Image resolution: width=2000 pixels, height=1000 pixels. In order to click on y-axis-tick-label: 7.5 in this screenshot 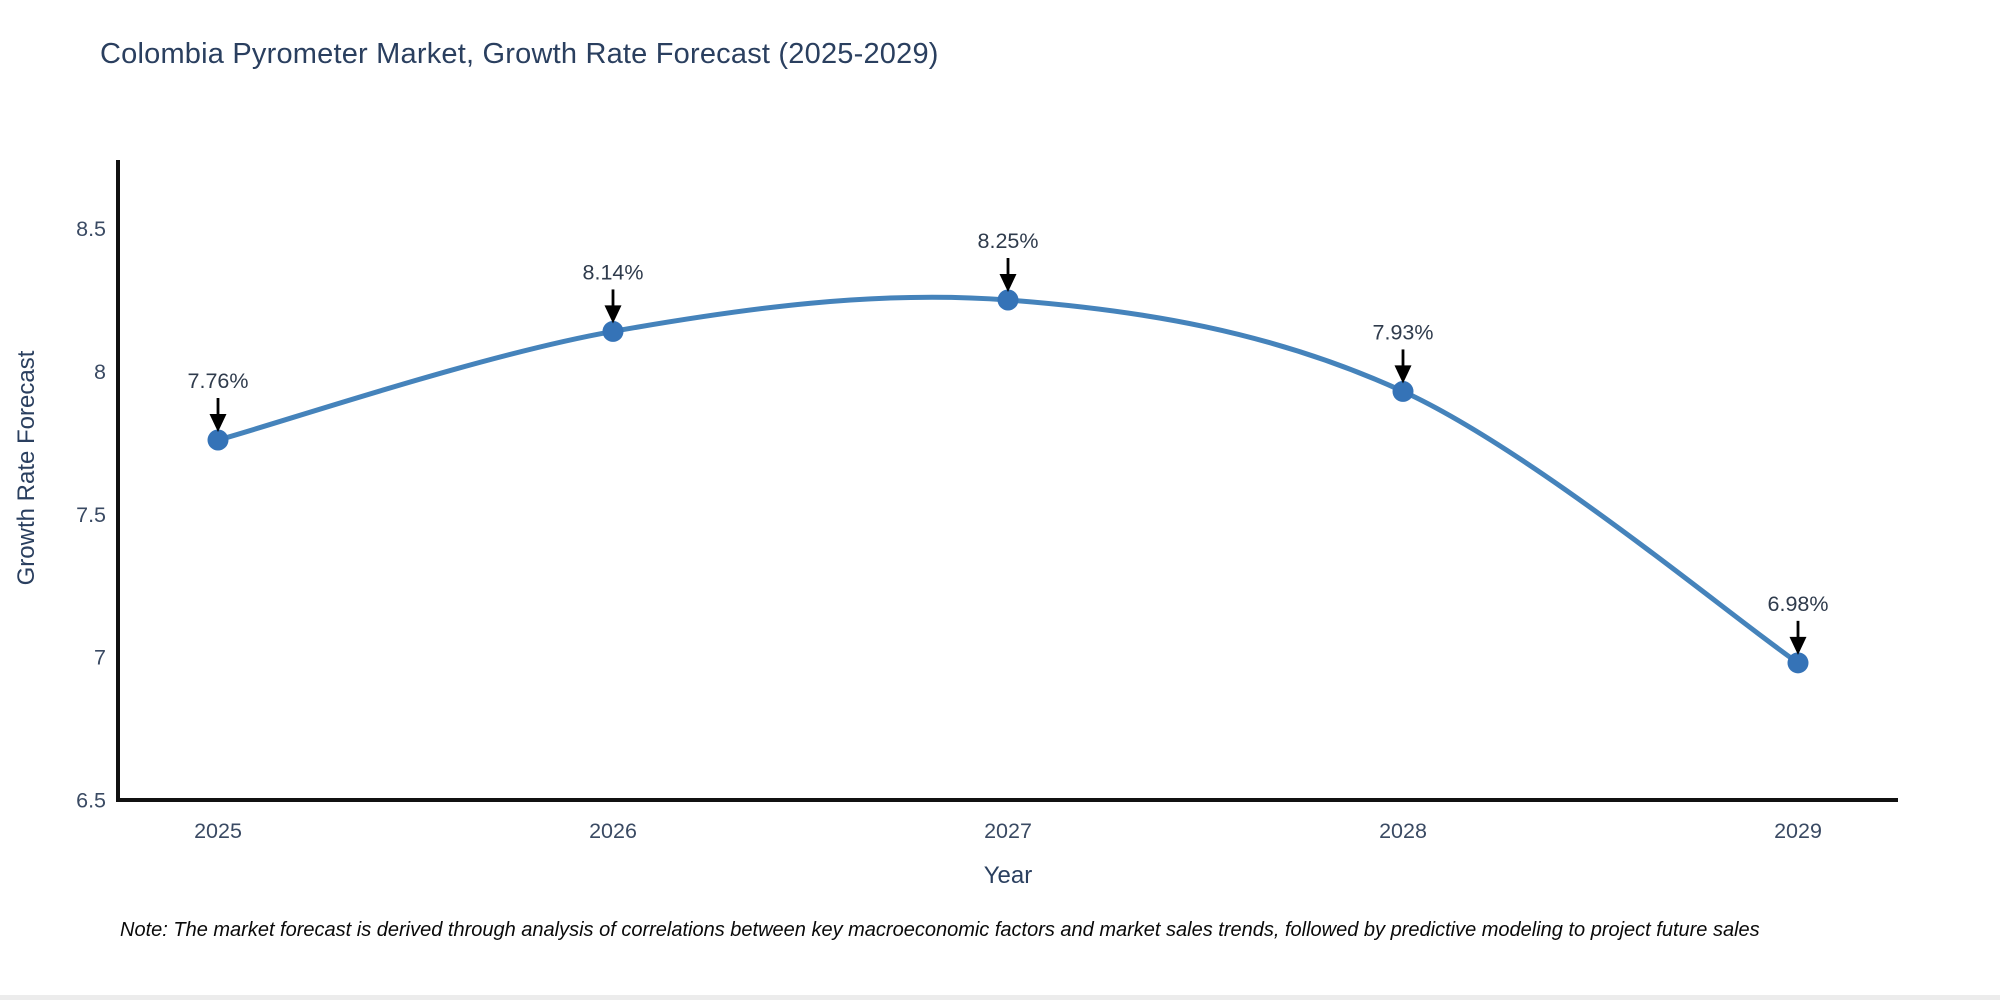, I will do `click(91, 515)`.